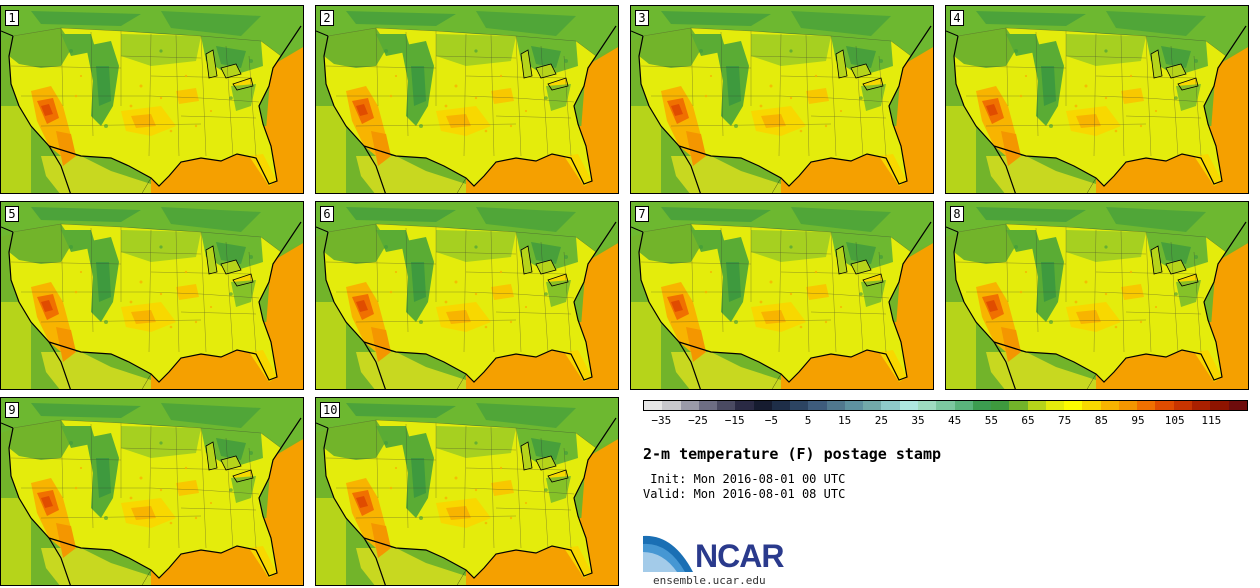  I want to click on postage-stamp-map: 7, so click(782, 295).